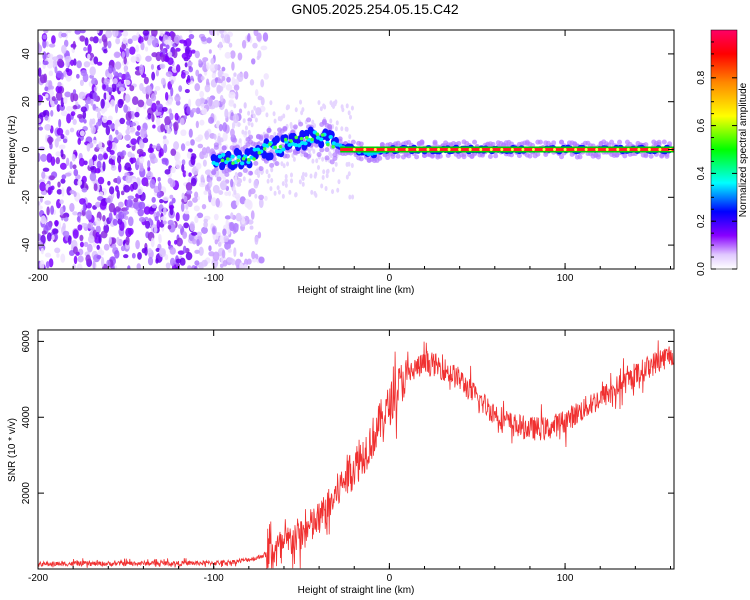  I want to click on colorbar-tick-label: 0.0, so click(701, 269).